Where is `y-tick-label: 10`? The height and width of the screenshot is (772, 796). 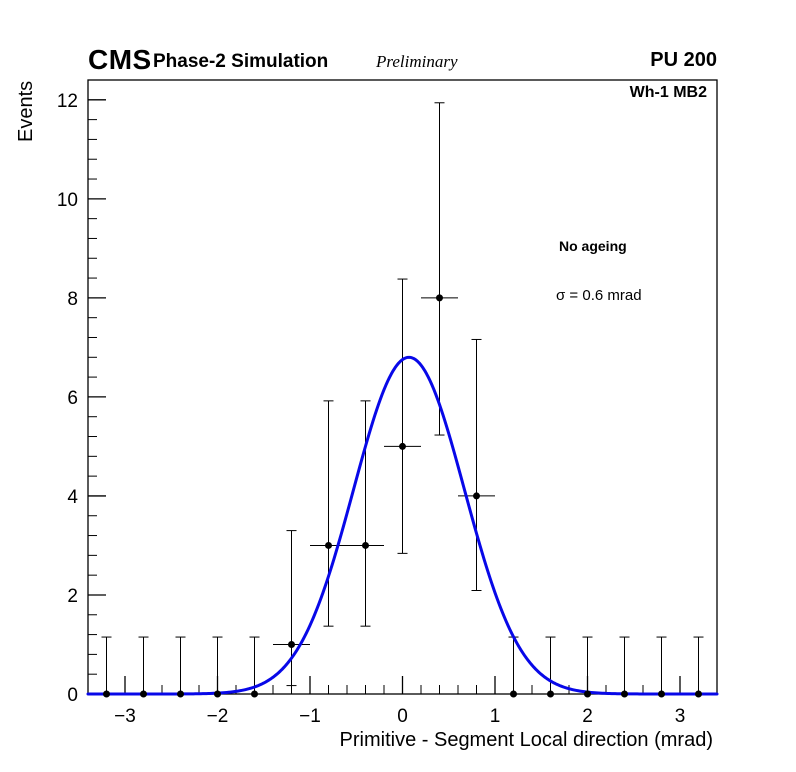 y-tick-label: 10 is located at coordinates (67, 200).